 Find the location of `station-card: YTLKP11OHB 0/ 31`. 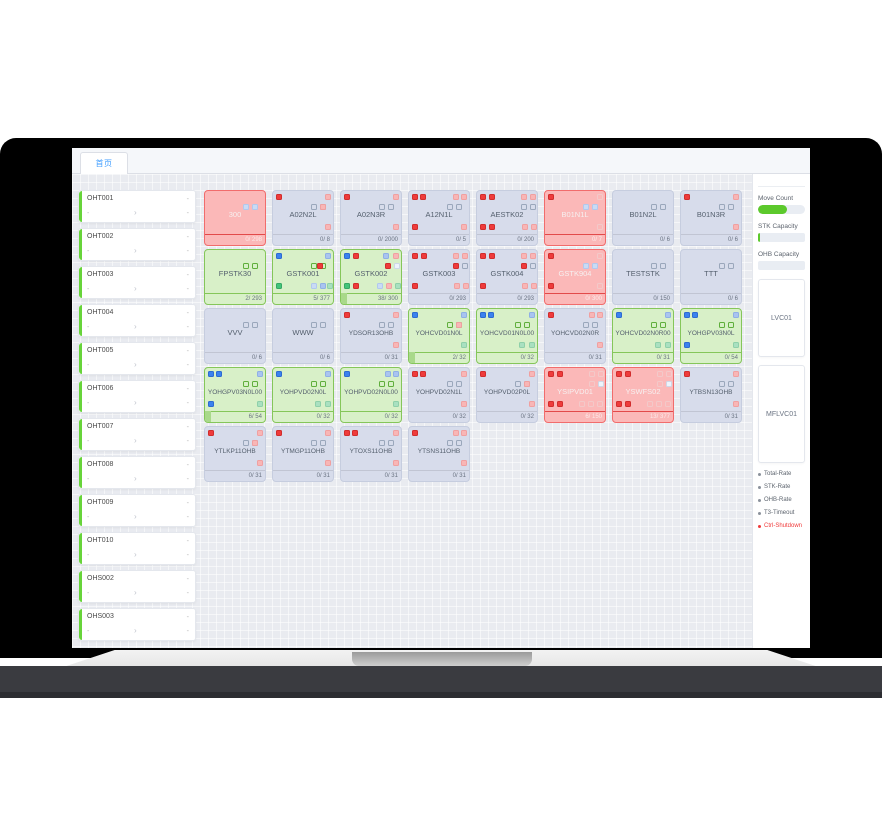

station-card: YTLKP11OHB 0/ 31 is located at coordinates (235, 454).